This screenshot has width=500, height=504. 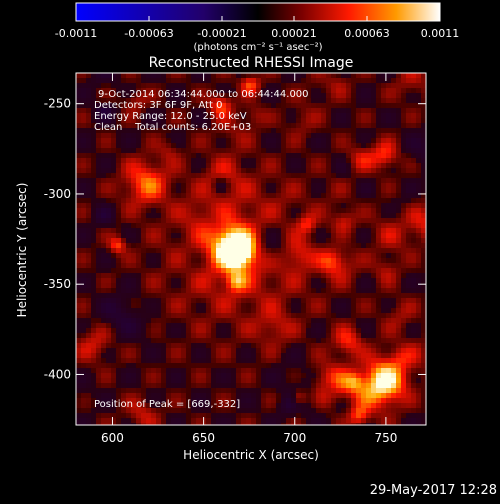 What do you see at coordinates (76, 33) in the screenshot?
I see `colorbar-tick-label: -0.0011` at bounding box center [76, 33].